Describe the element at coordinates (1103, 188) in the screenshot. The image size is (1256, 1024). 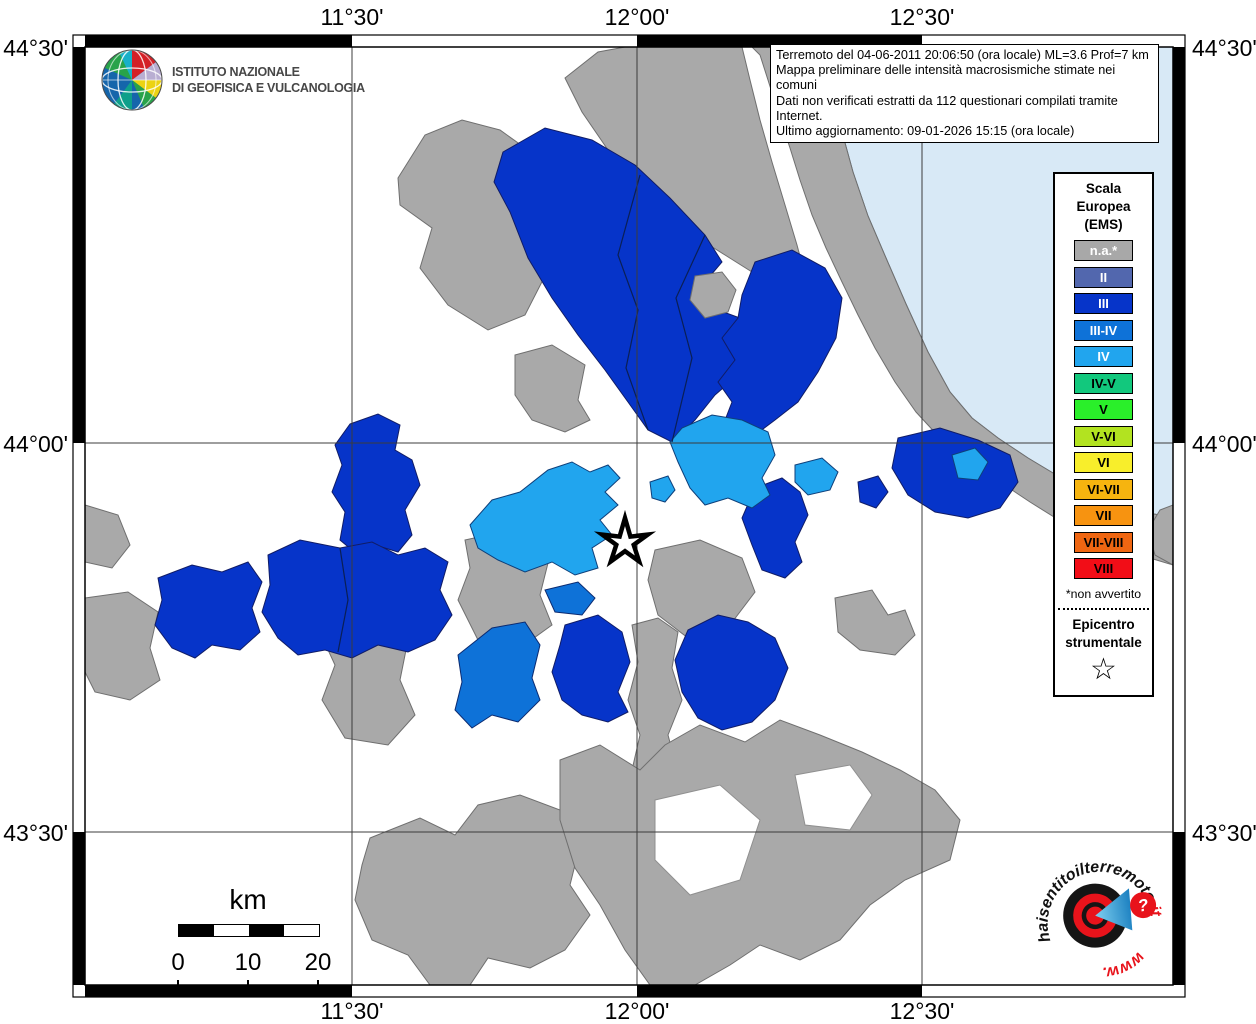
I see `legend-title-line1: Scala` at that location.